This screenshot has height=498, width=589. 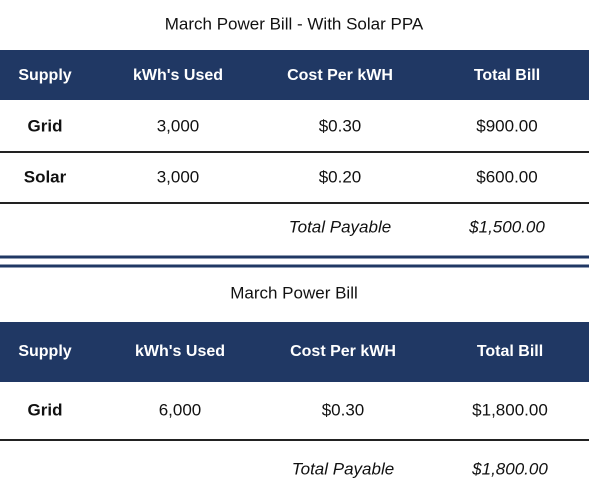 What do you see at coordinates (506, 125) in the screenshot?
I see `table-cell: $900.00` at bounding box center [506, 125].